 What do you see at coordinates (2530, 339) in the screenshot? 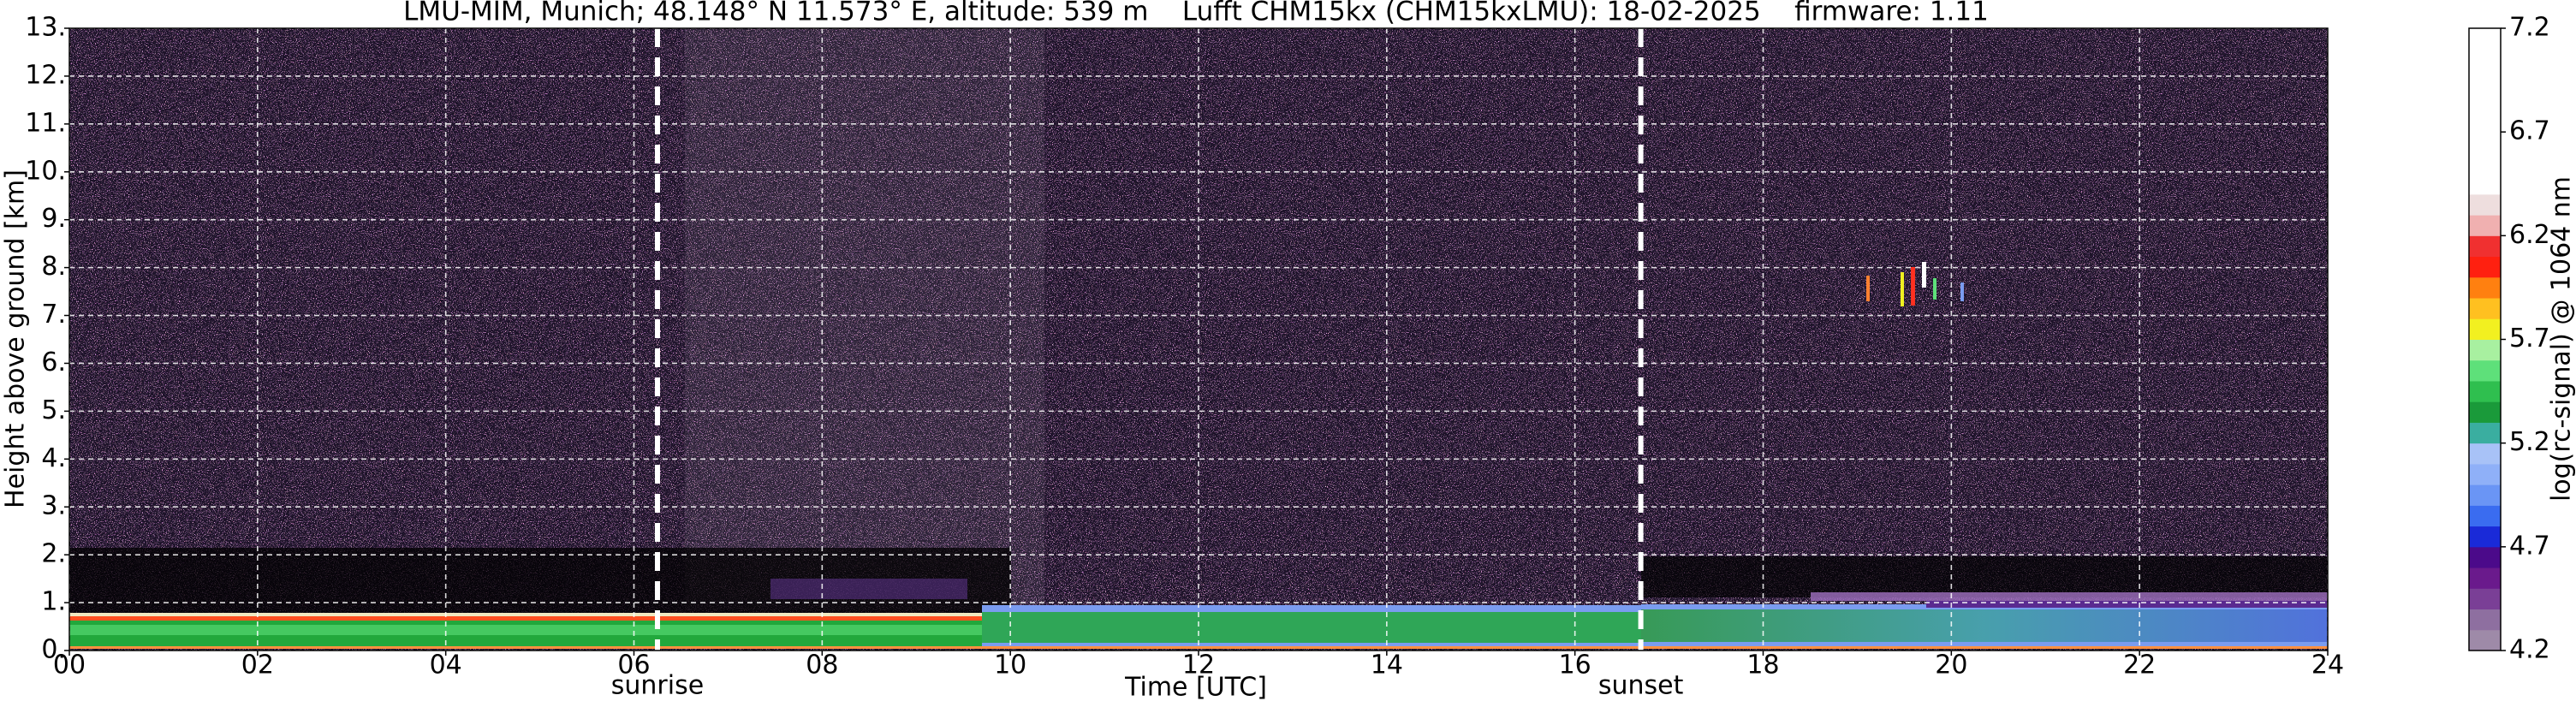
I see `colorbar-tick-label: 5.7` at bounding box center [2530, 339].